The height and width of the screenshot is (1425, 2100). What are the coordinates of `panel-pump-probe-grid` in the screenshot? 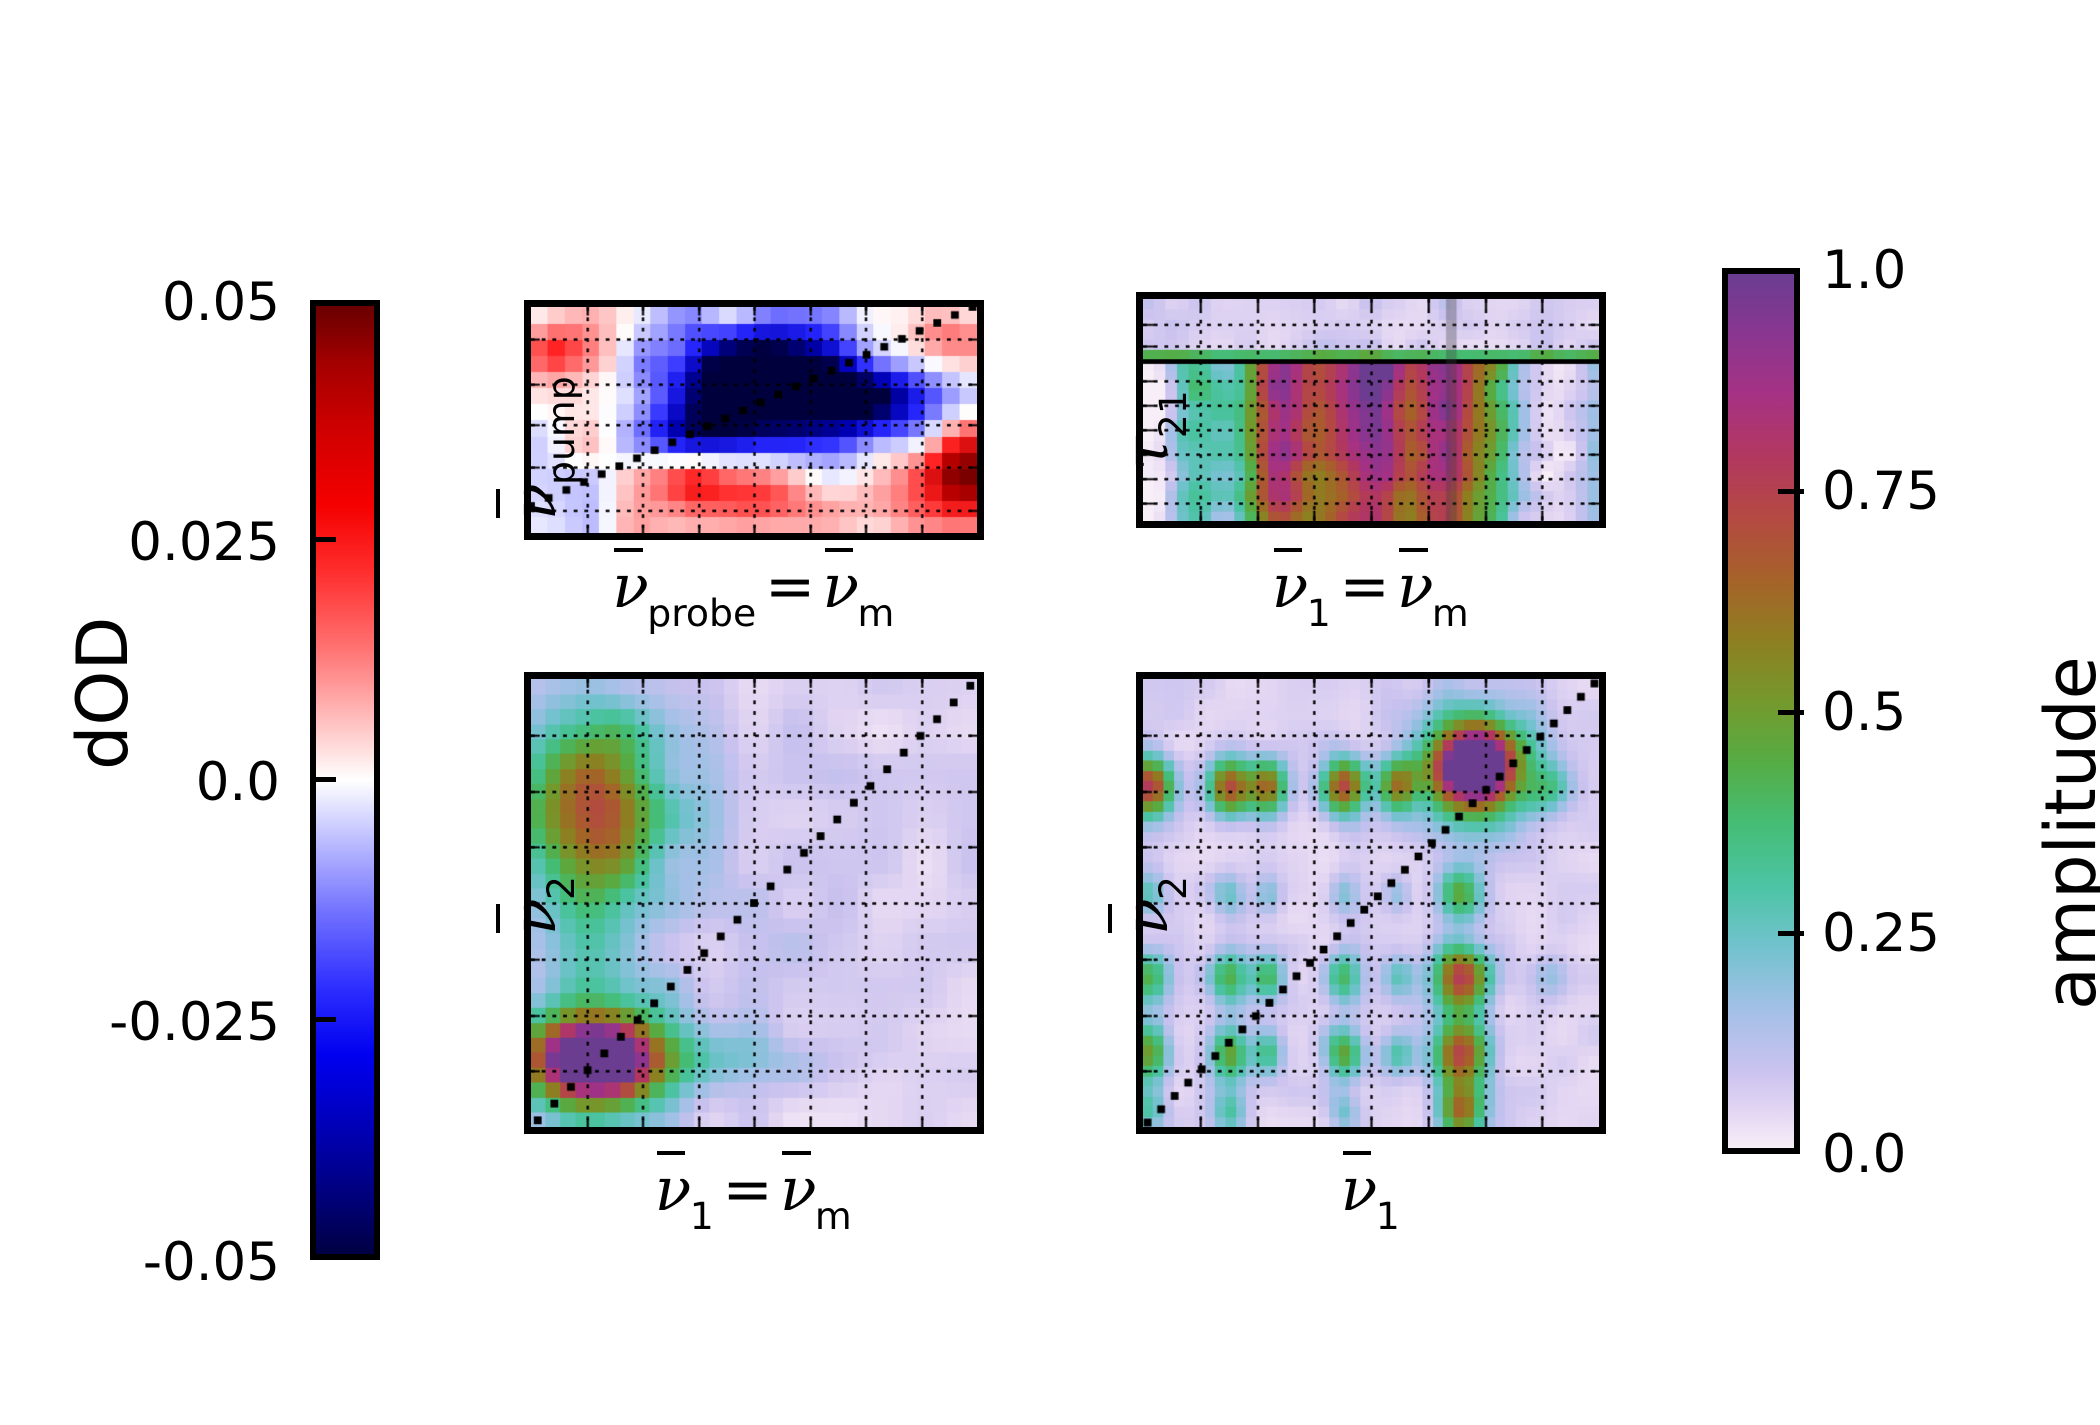 It's located at (754, 420).